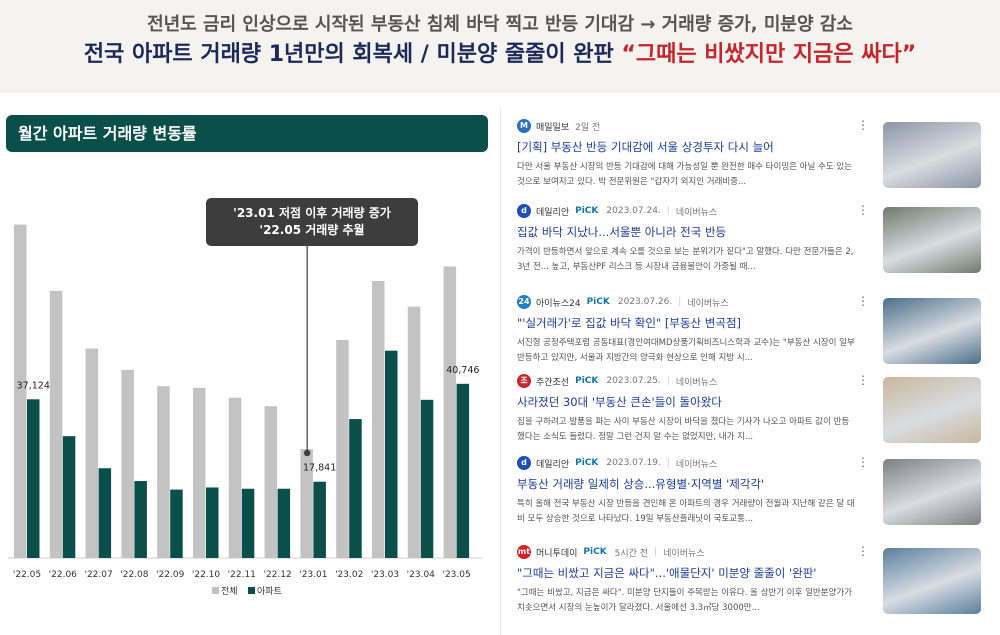 Image resolution: width=1000 pixels, height=635 pixels. What do you see at coordinates (134, 575) in the screenshot?
I see `x-tick-label: '22.08` at bounding box center [134, 575].